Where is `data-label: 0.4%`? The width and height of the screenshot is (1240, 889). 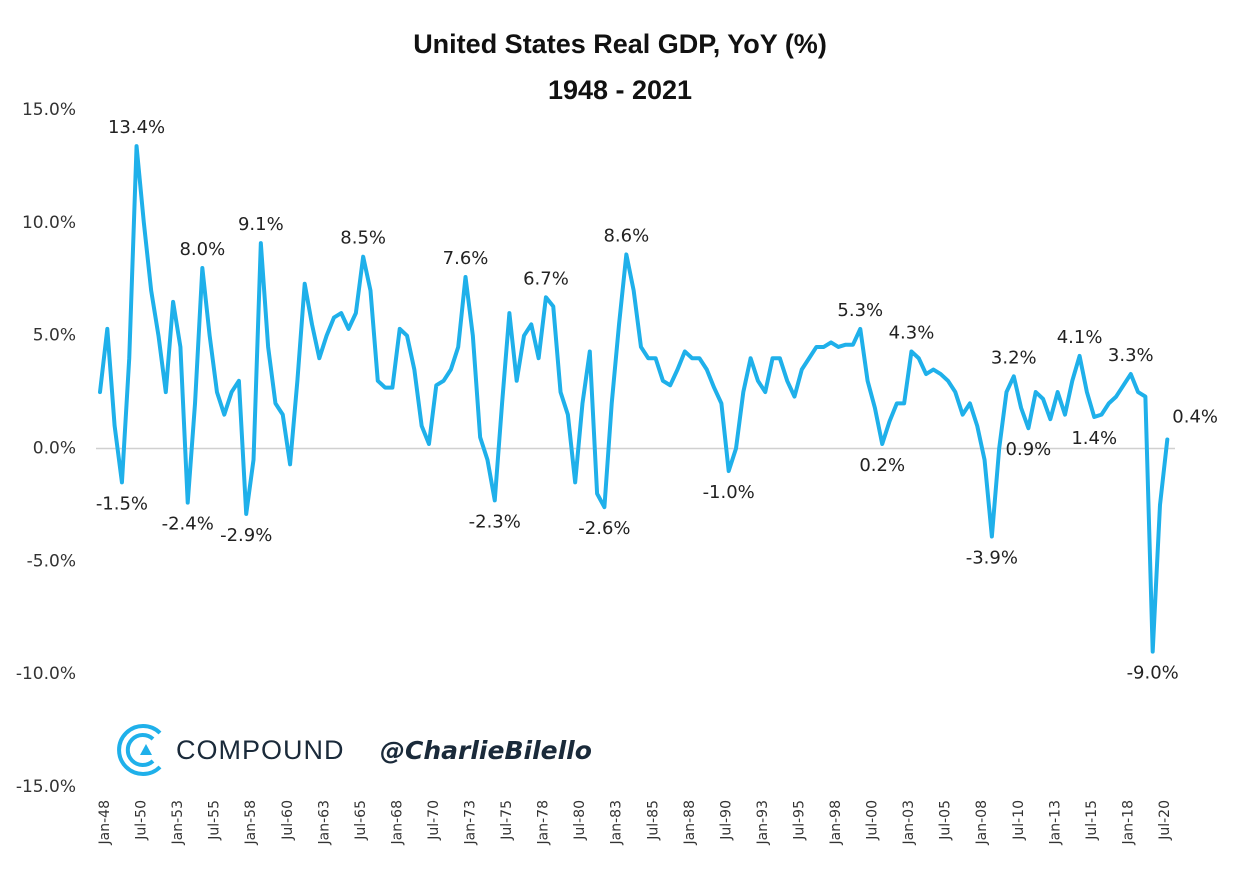 data-label: 0.4% is located at coordinates (1195, 416).